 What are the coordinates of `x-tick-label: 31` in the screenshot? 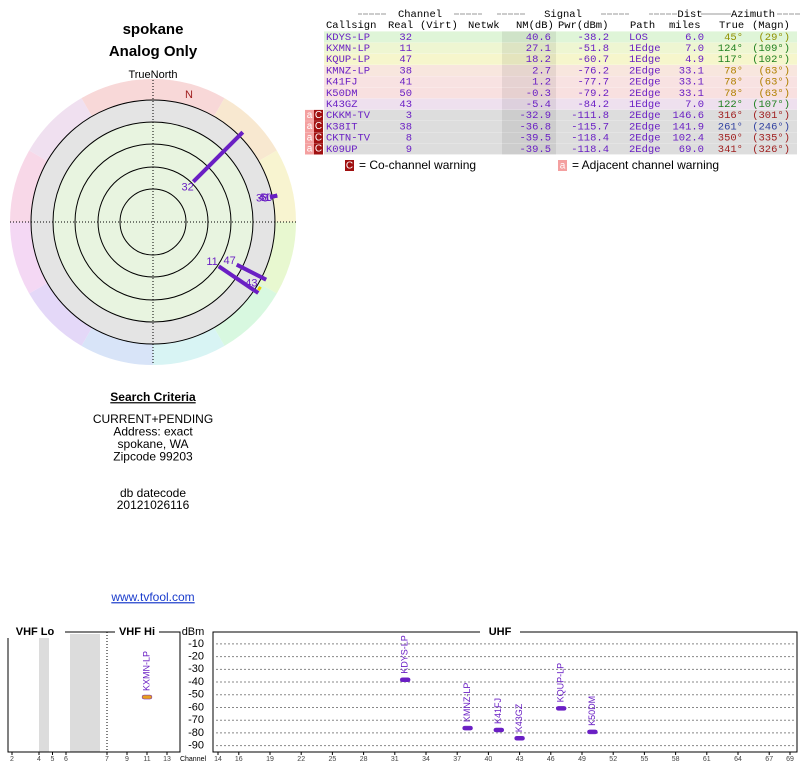 It's located at (395, 759).